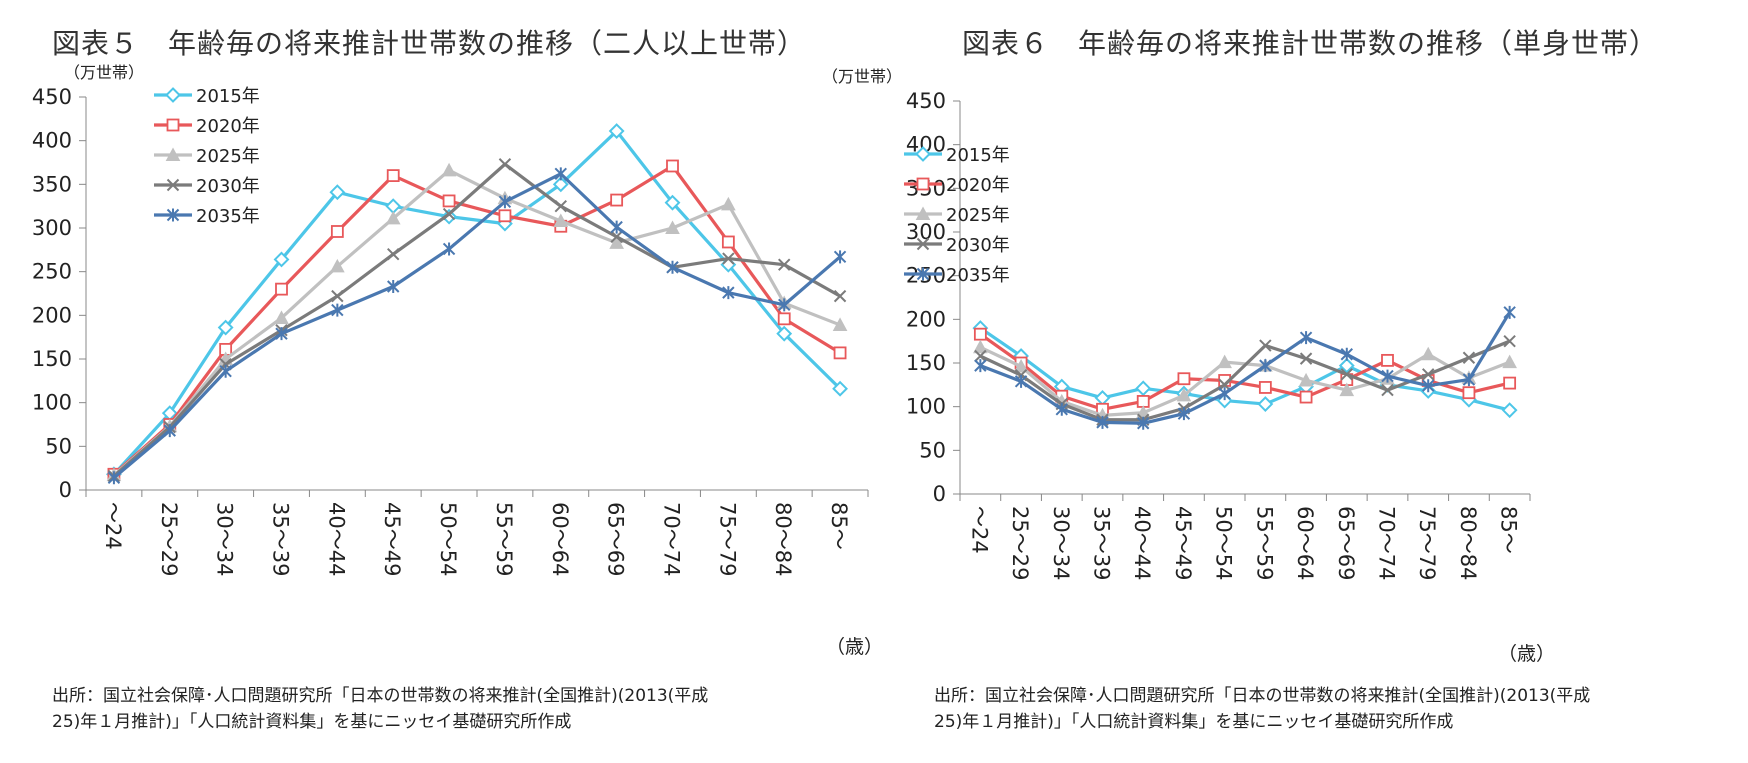 This screenshot has height=763, width=1748. I want to click on legend-label: 2020年, so click(228, 126).